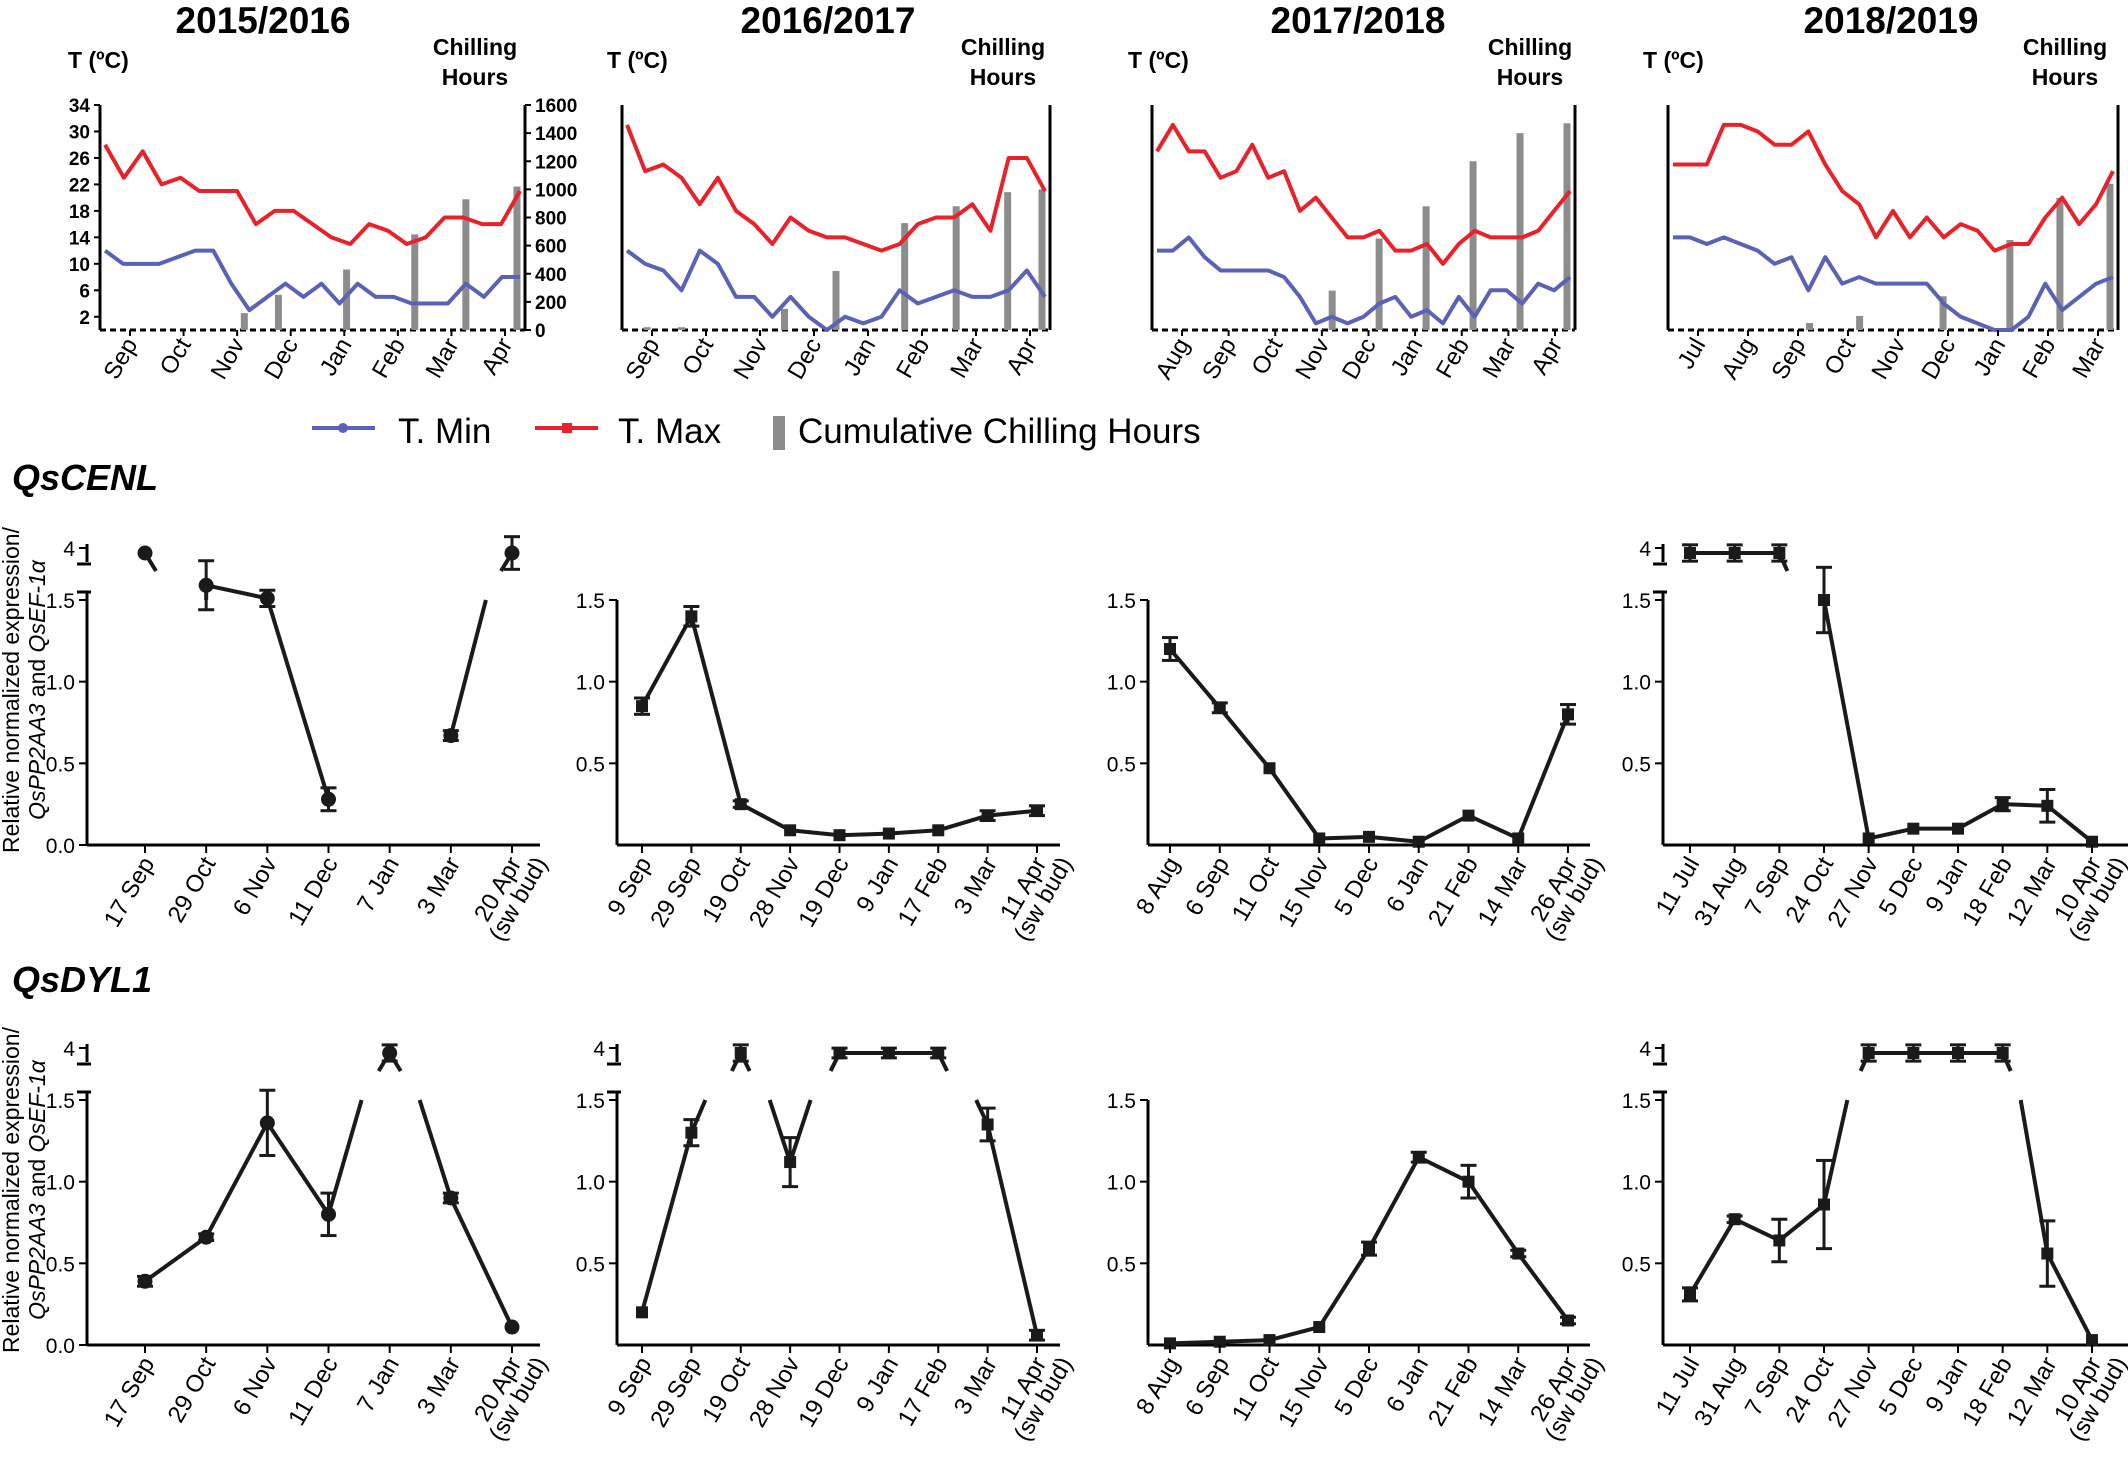 The height and width of the screenshot is (1480, 2128). Describe the element at coordinates (79, 185) in the screenshot. I see `y-tick-label: 22` at that location.